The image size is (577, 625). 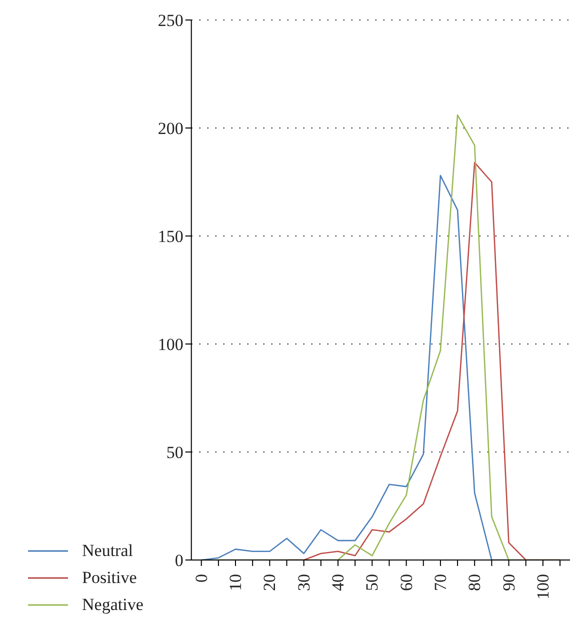 I want to click on y-tick-label: 100, so click(x=171, y=344).